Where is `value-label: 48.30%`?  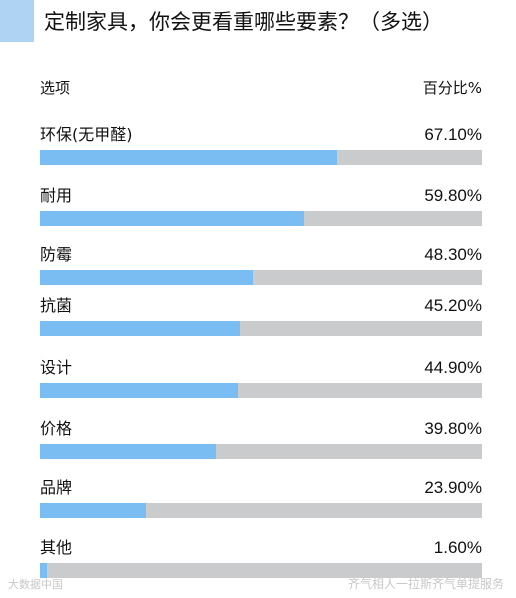
value-label: 48.30% is located at coordinates (453, 254).